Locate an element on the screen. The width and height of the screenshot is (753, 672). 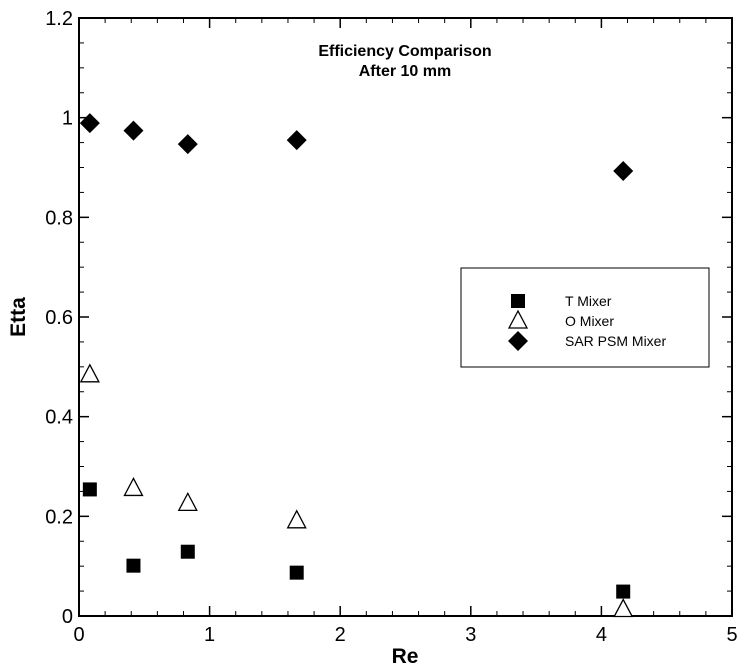
y-tick-label: 0.8 is located at coordinates (59, 218).